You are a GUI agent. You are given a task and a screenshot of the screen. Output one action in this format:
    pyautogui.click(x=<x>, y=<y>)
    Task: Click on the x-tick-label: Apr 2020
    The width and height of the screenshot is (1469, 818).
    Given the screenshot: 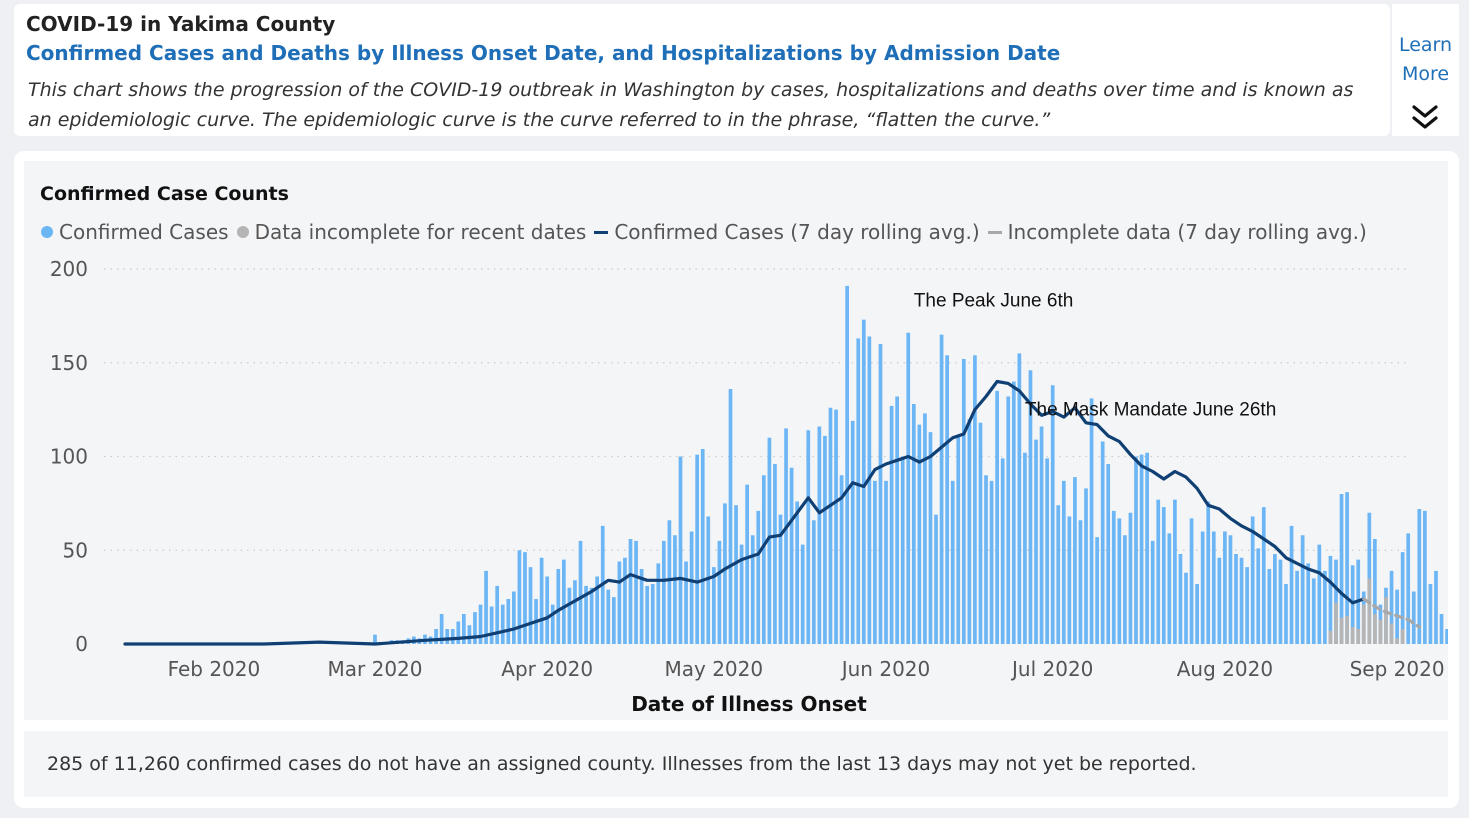 What is the action you would take?
    pyautogui.click(x=547, y=669)
    